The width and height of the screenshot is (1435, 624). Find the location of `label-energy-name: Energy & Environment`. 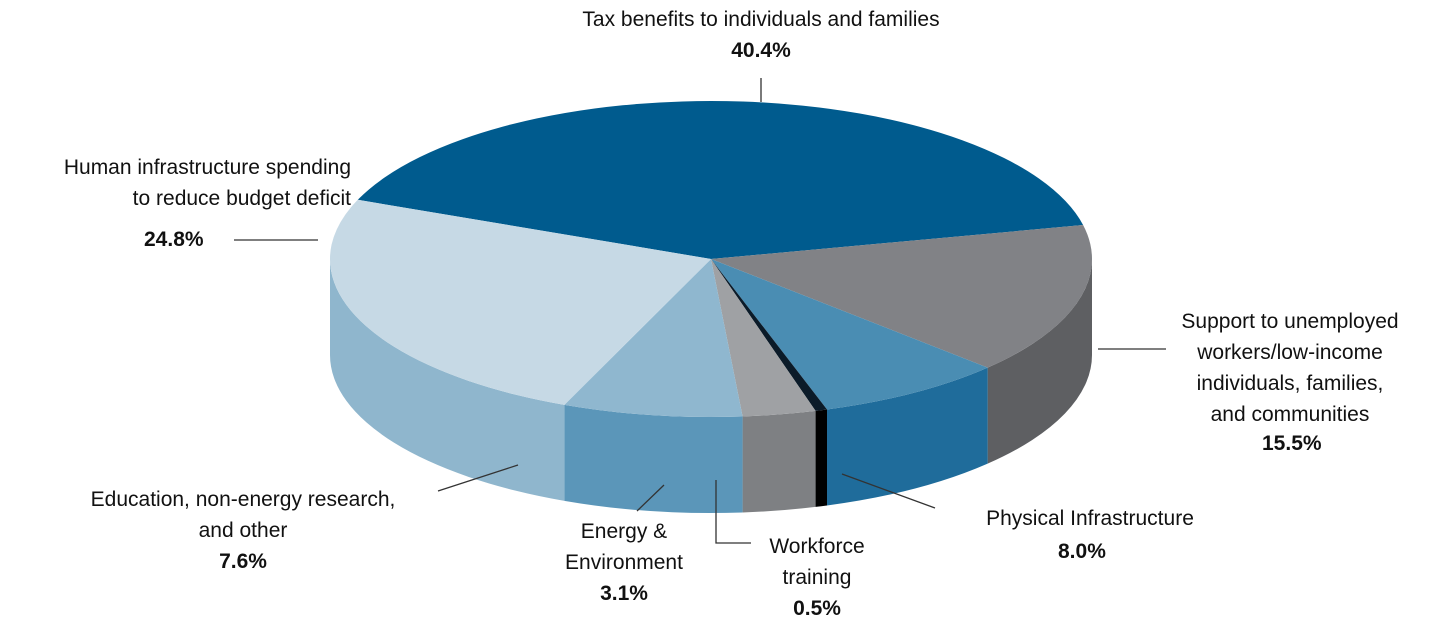

label-energy-name: Energy & Environment is located at coordinates (624, 547).